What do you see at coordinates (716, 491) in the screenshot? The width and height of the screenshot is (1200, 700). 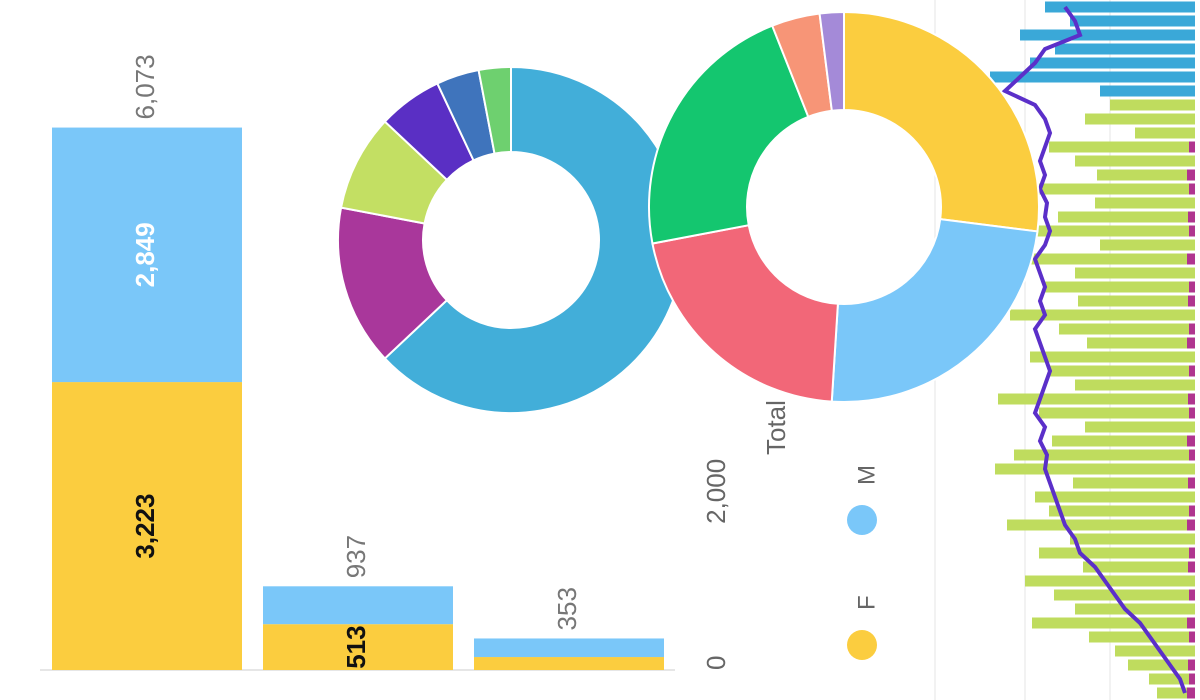 I see `y-tick-label: 2,000` at bounding box center [716, 491].